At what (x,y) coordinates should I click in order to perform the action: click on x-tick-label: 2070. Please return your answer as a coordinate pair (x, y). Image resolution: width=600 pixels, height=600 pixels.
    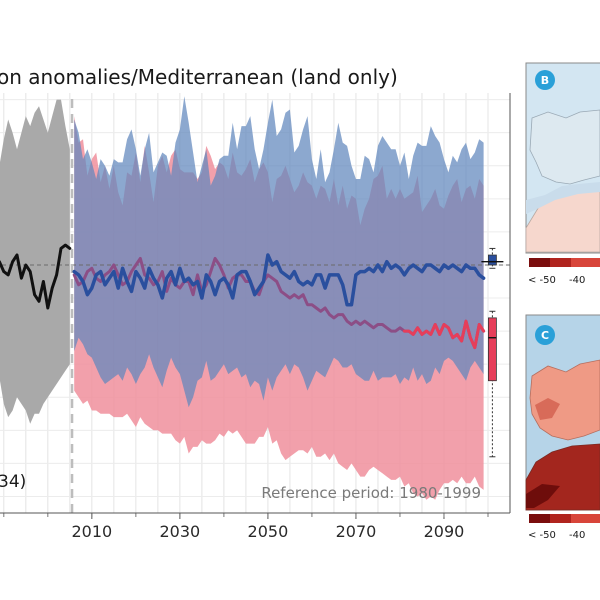
    Looking at the image, I should click on (356, 531).